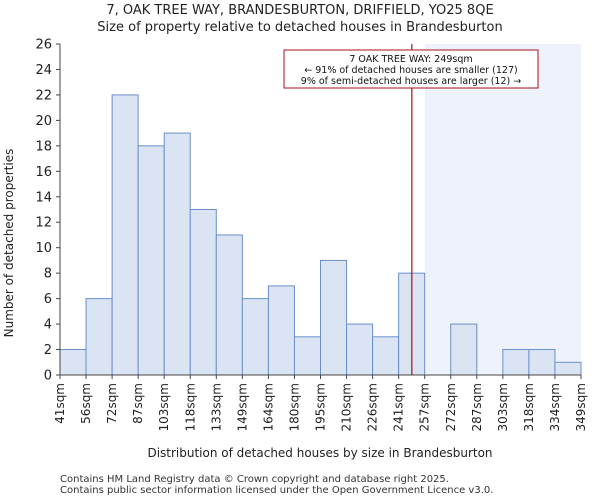 The width and height of the screenshot is (600, 500). I want to click on y-tick-label: 2, so click(48, 350).